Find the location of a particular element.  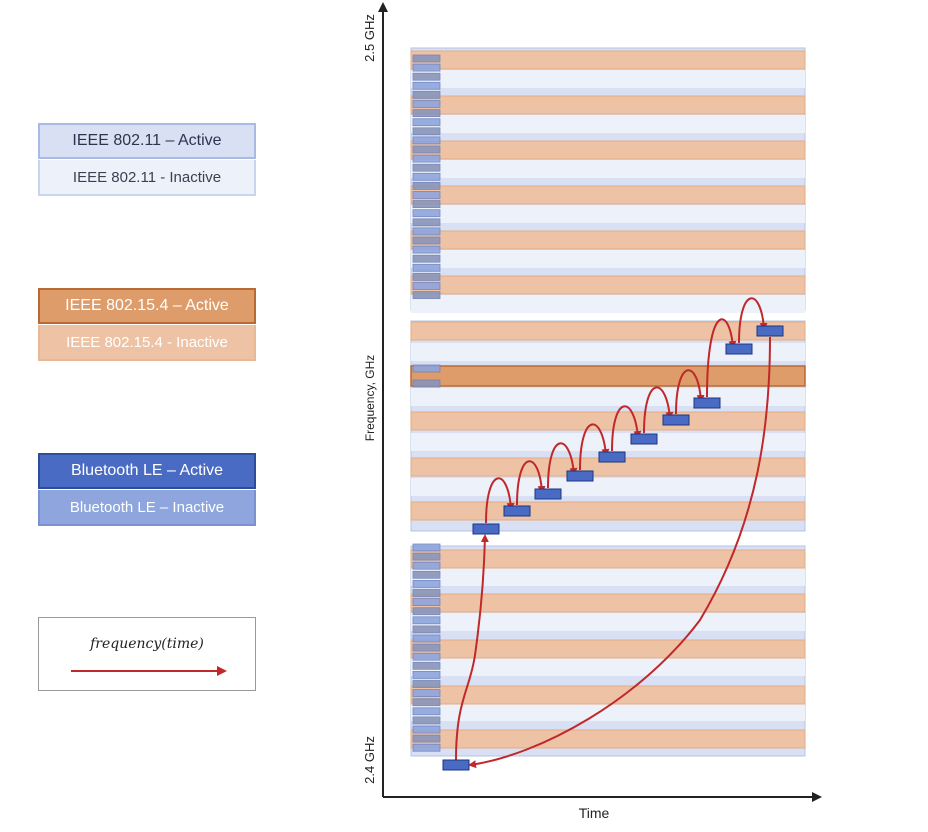

legend-function-label: frequency(time) is located at coordinates (147, 644).